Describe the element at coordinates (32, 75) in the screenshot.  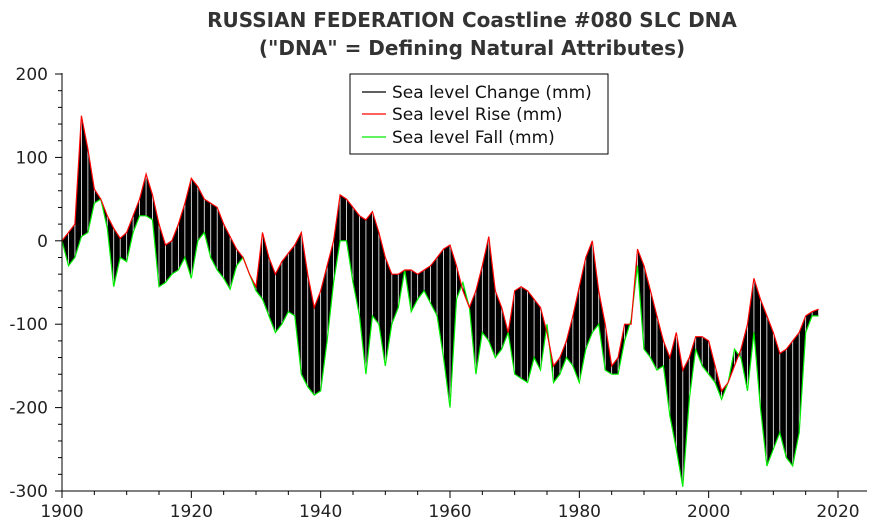
I see `y-tick-label: 200` at that location.